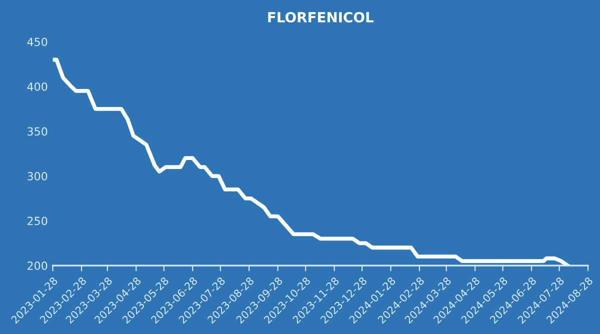 The width and height of the screenshot is (600, 334). I want to click on y-tick-label: 400, so click(37, 86).